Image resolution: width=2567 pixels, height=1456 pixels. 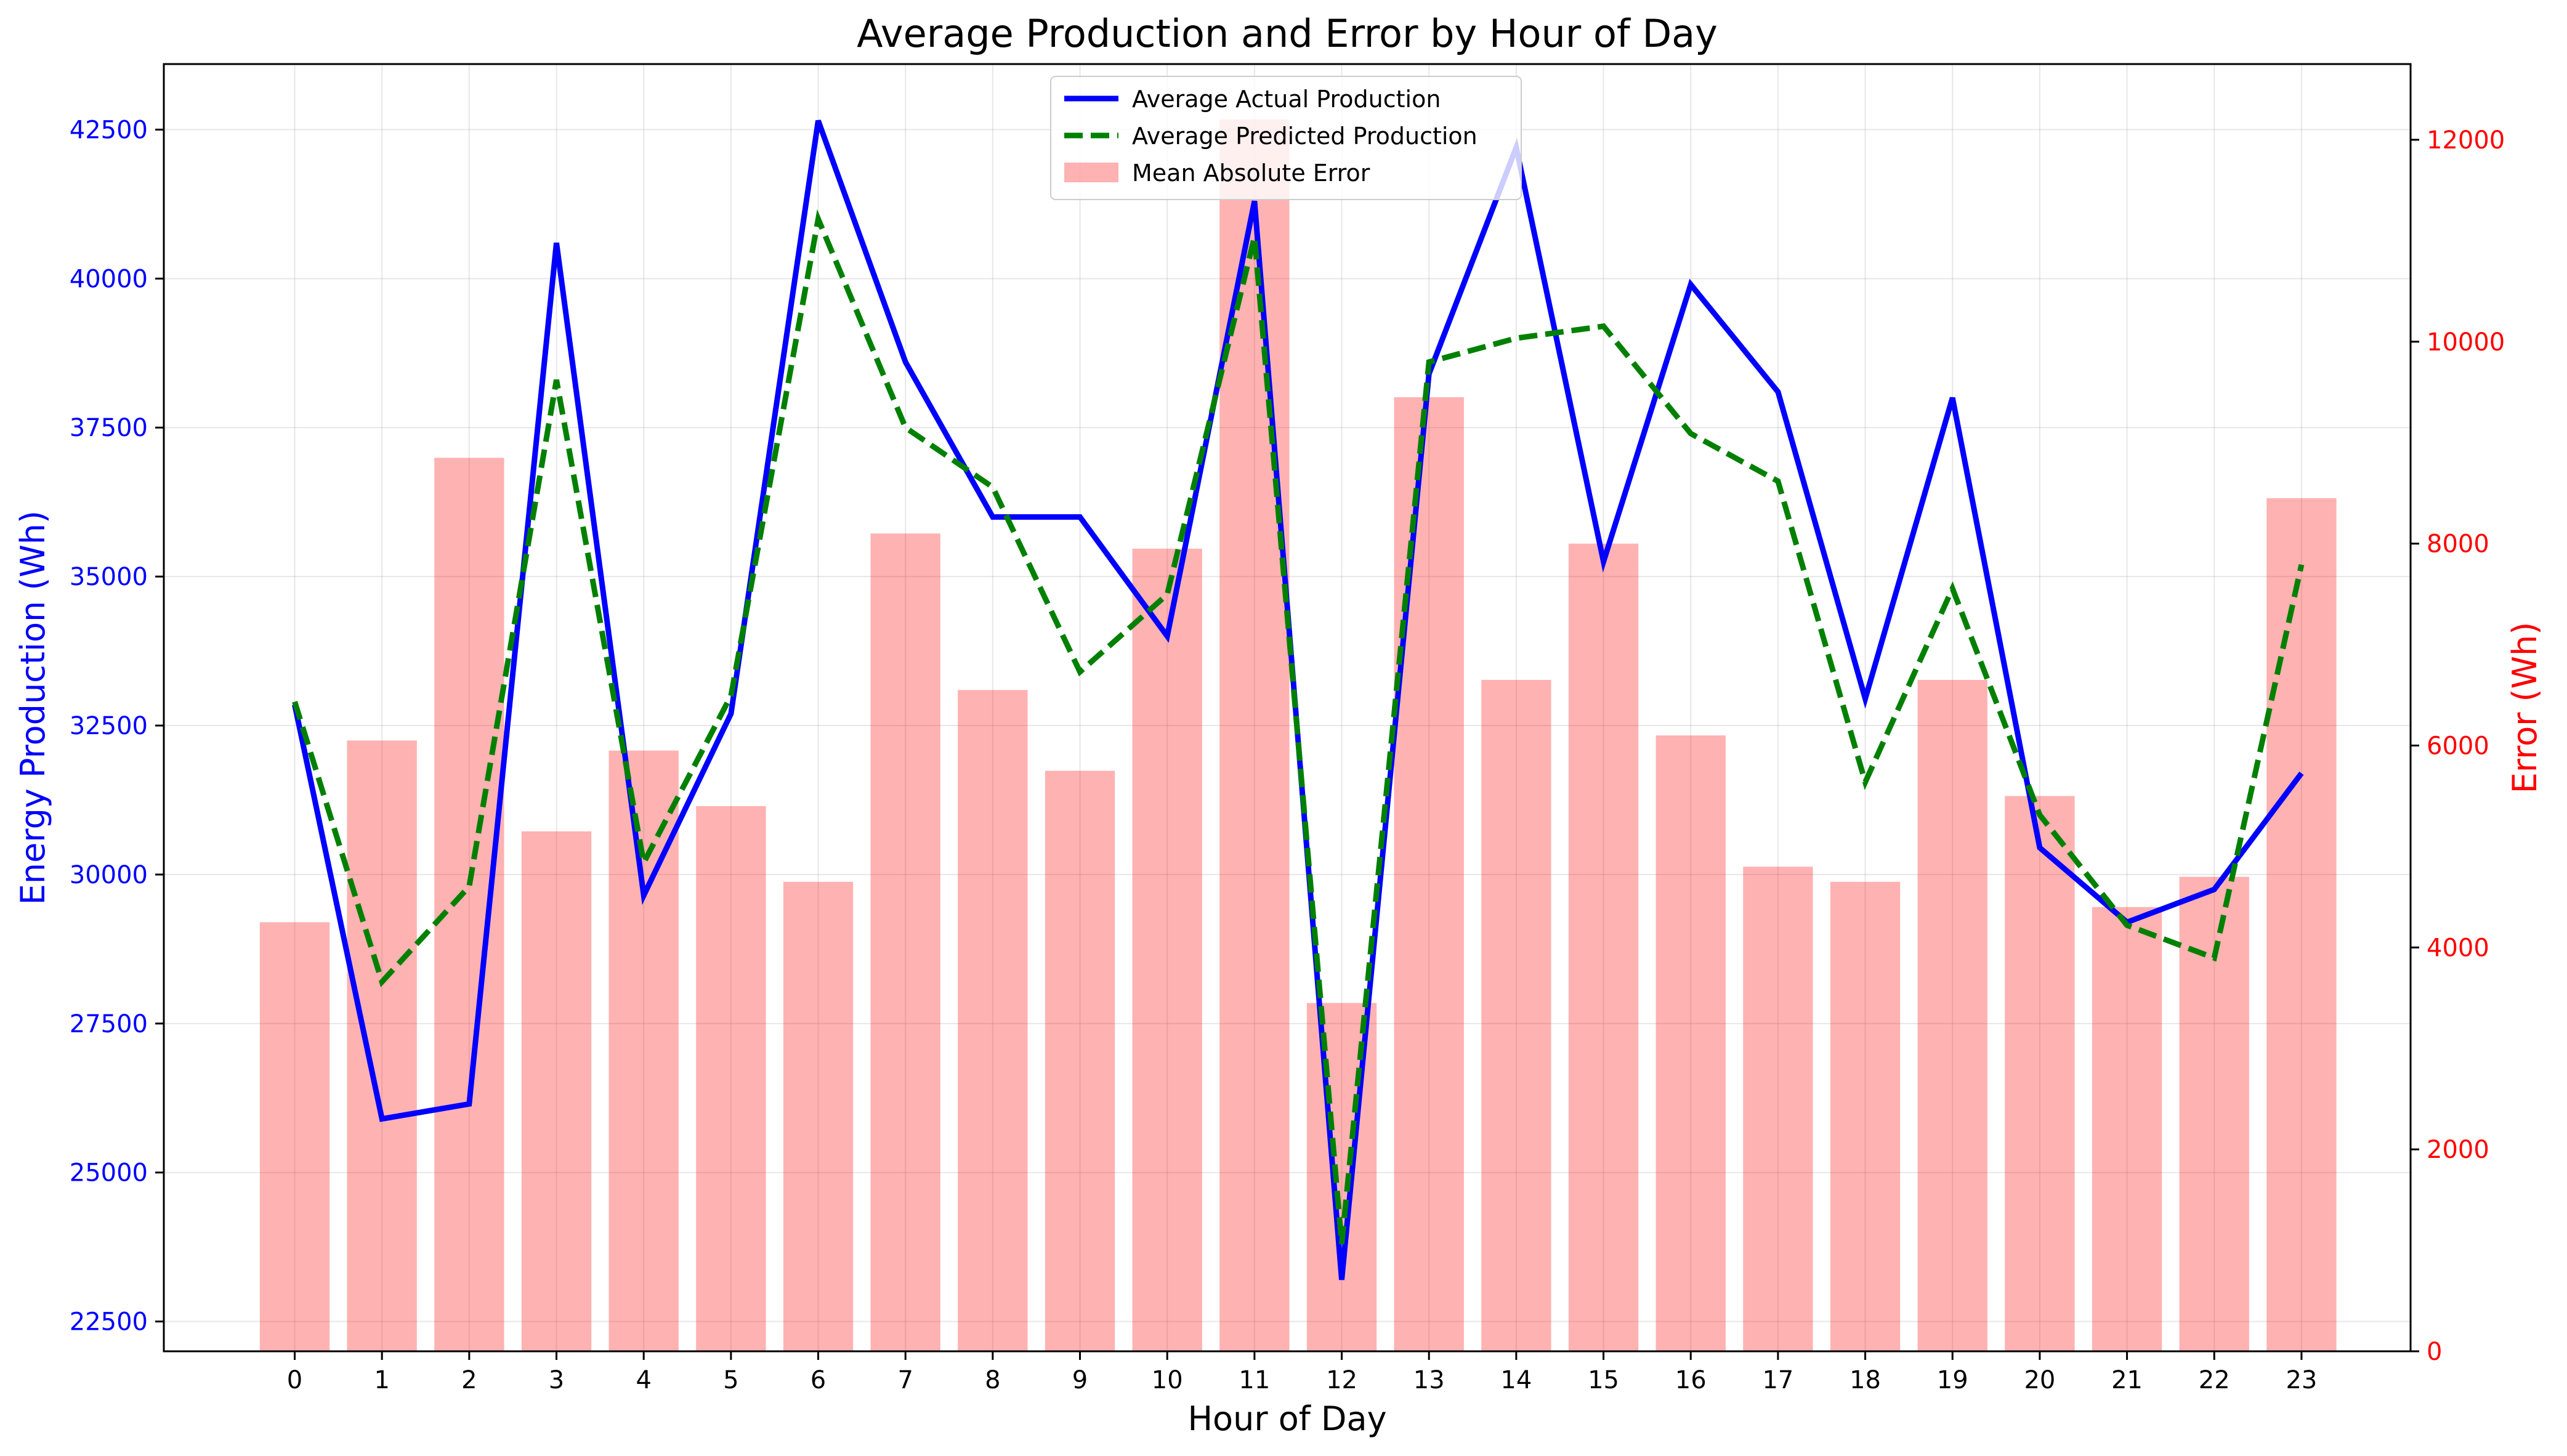 What do you see at coordinates (1251, 173) in the screenshot?
I see `legend-label: Mean Absolute Error` at bounding box center [1251, 173].